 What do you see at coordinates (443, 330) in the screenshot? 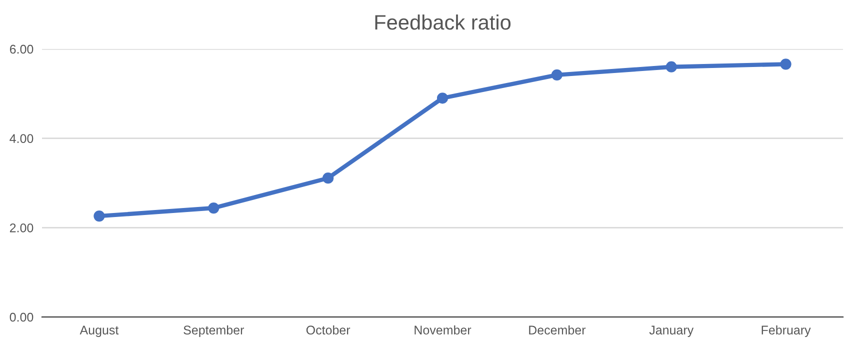
I see `x-tick-label: November` at bounding box center [443, 330].